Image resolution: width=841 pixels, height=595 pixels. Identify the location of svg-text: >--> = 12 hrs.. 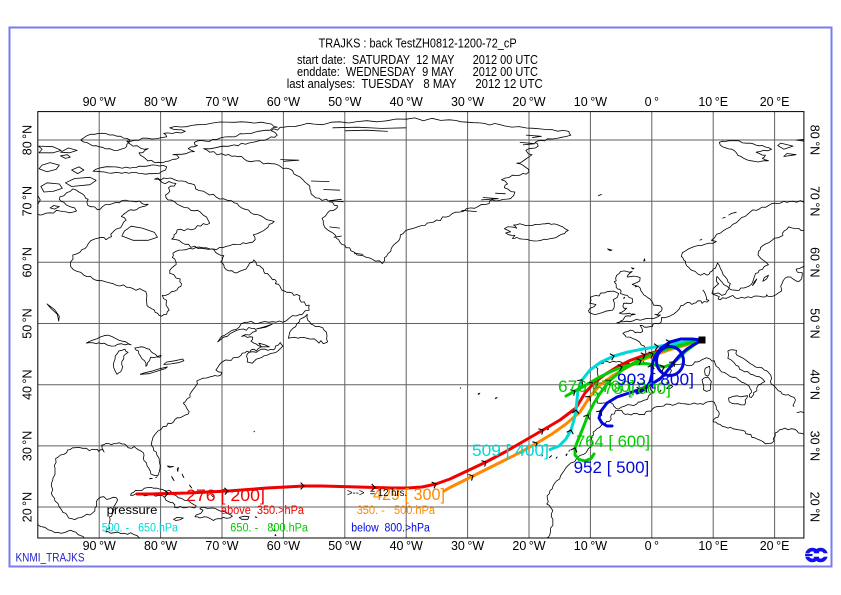
(377, 493).